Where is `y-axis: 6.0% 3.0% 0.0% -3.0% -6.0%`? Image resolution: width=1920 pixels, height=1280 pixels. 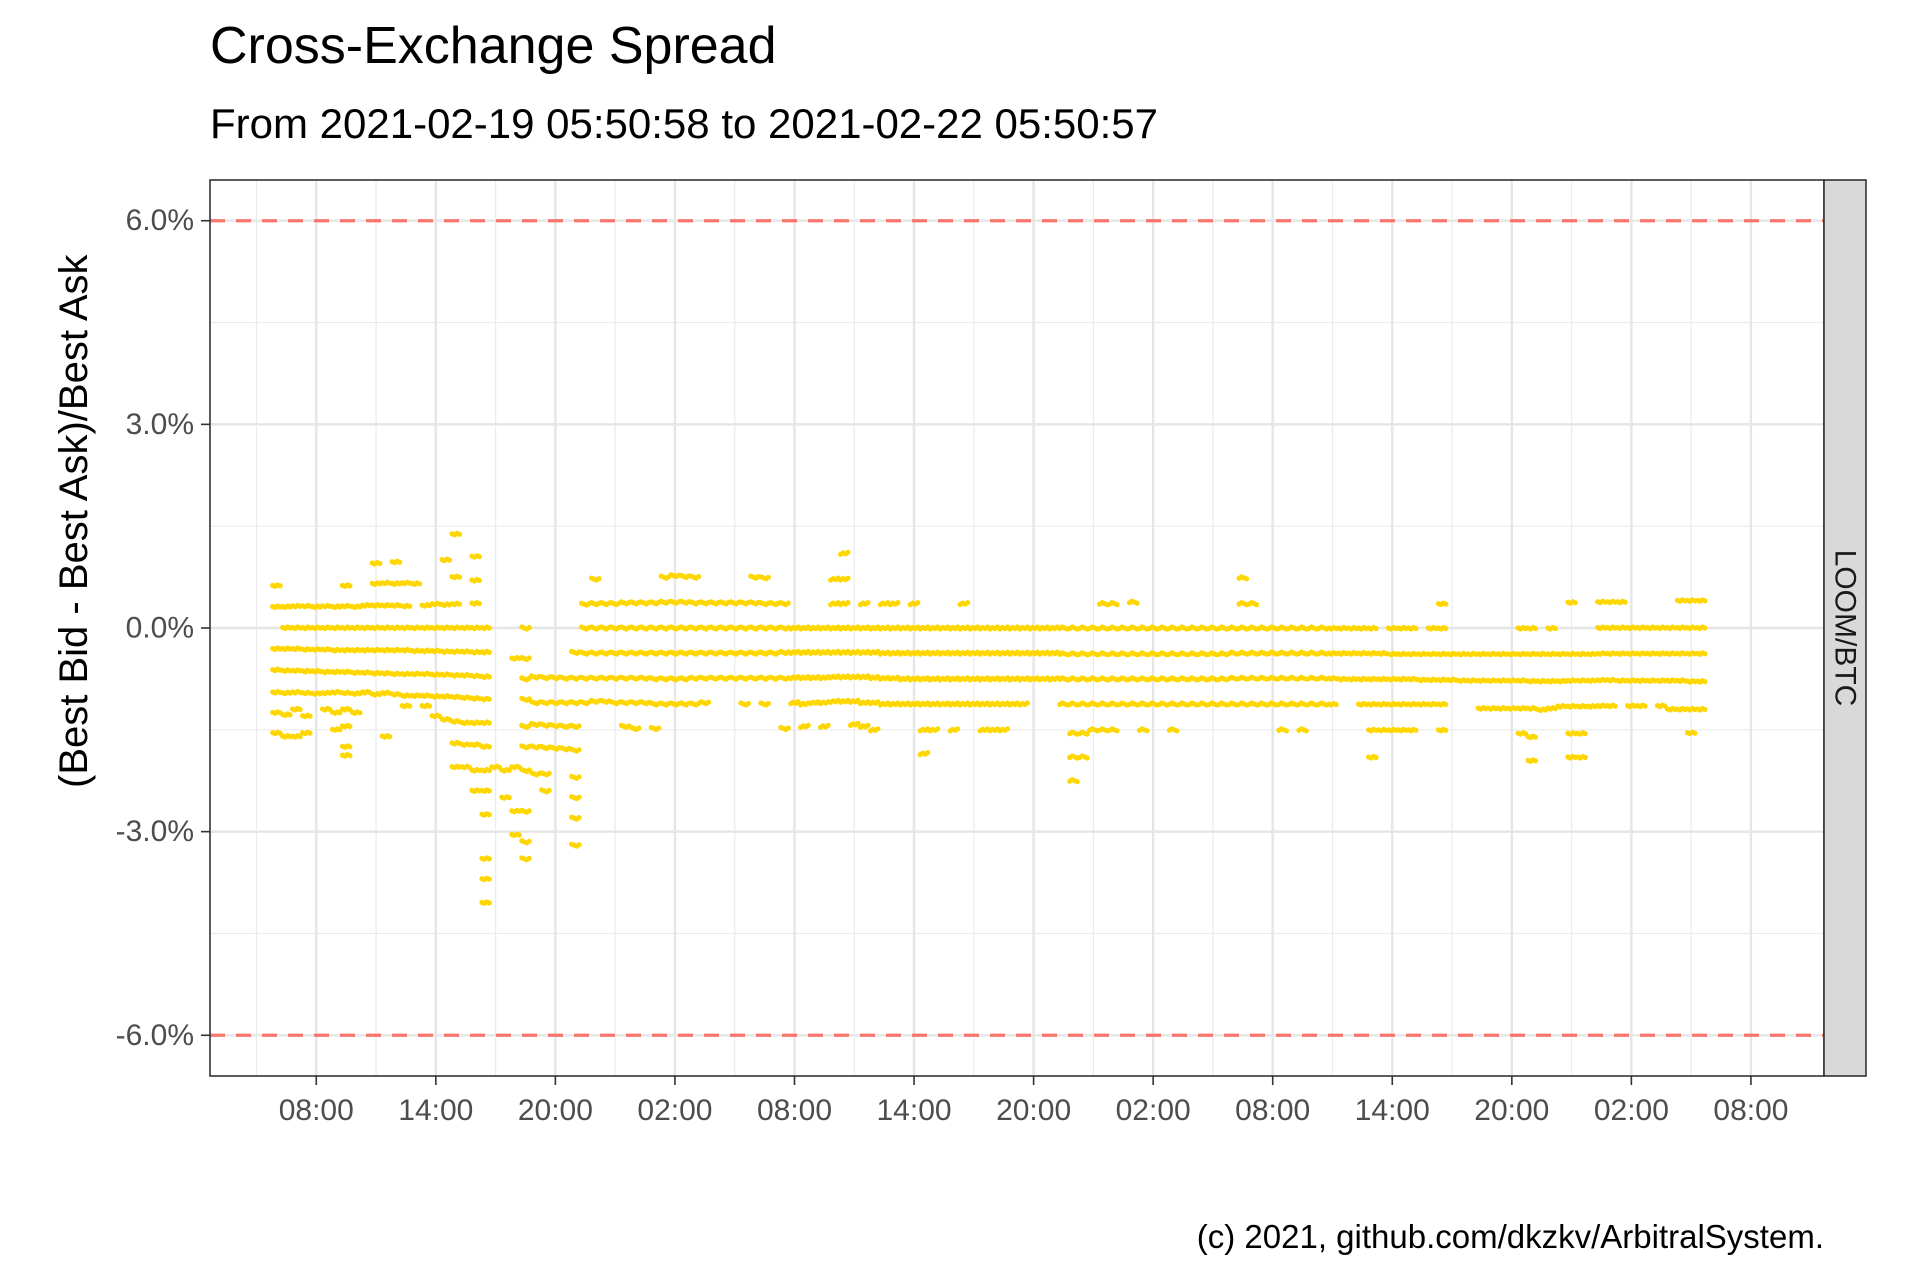
y-axis: 6.0% 3.0% 0.0% -3.0% -6.0% is located at coordinates (163, 628).